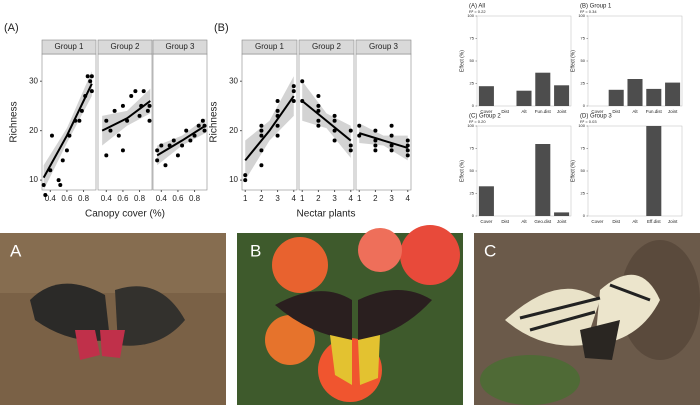 The height and width of the screenshot is (405, 700). Describe the element at coordinates (326, 214) in the screenshot. I see `x-axis-label: Nectar plants` at that location.